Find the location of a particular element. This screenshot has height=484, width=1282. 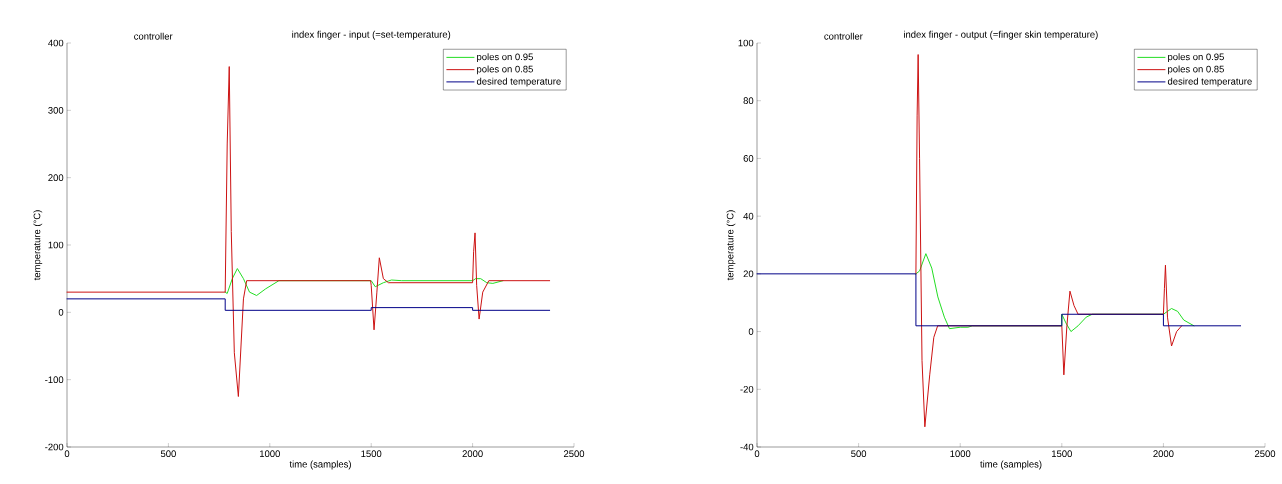

y-tick-label: -20 is located at coordinates (747, 389).